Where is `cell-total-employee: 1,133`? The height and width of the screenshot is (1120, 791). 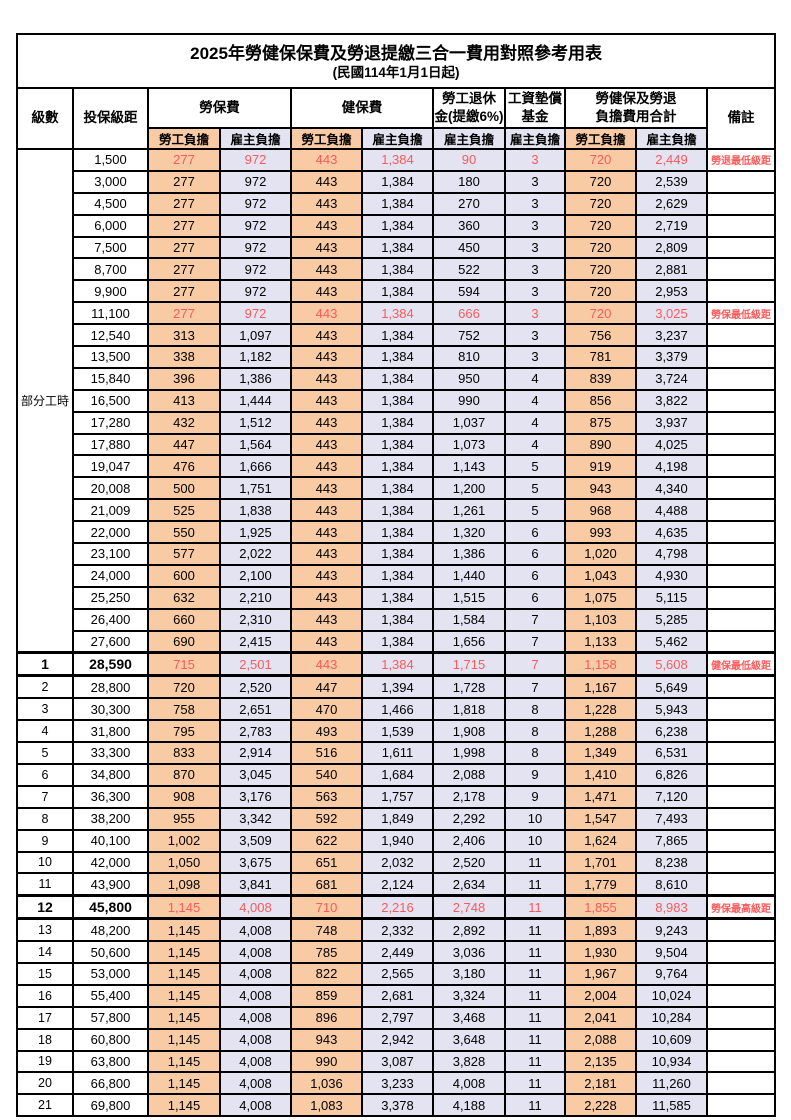
cell-total-employee: 1,133 is located at coordinates (600, 642).